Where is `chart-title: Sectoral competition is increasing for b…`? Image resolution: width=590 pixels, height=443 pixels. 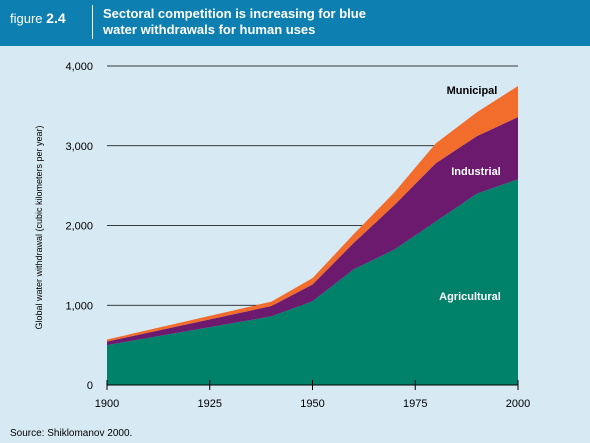
chart-title: Sectoral competition is increasing for b… is located at coordinates (253, 22).